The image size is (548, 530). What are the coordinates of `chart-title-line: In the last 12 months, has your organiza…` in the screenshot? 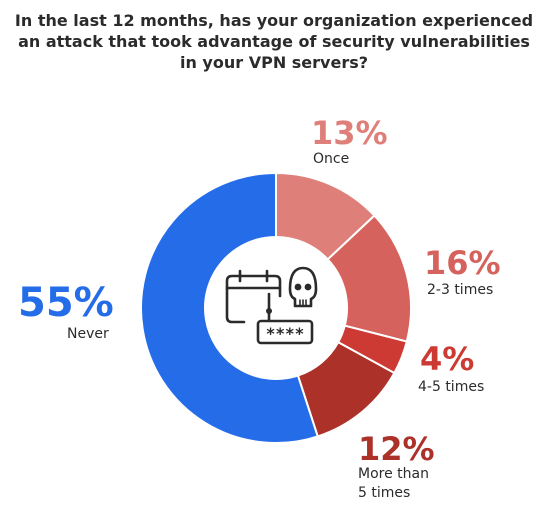 It's located at (274, 20).